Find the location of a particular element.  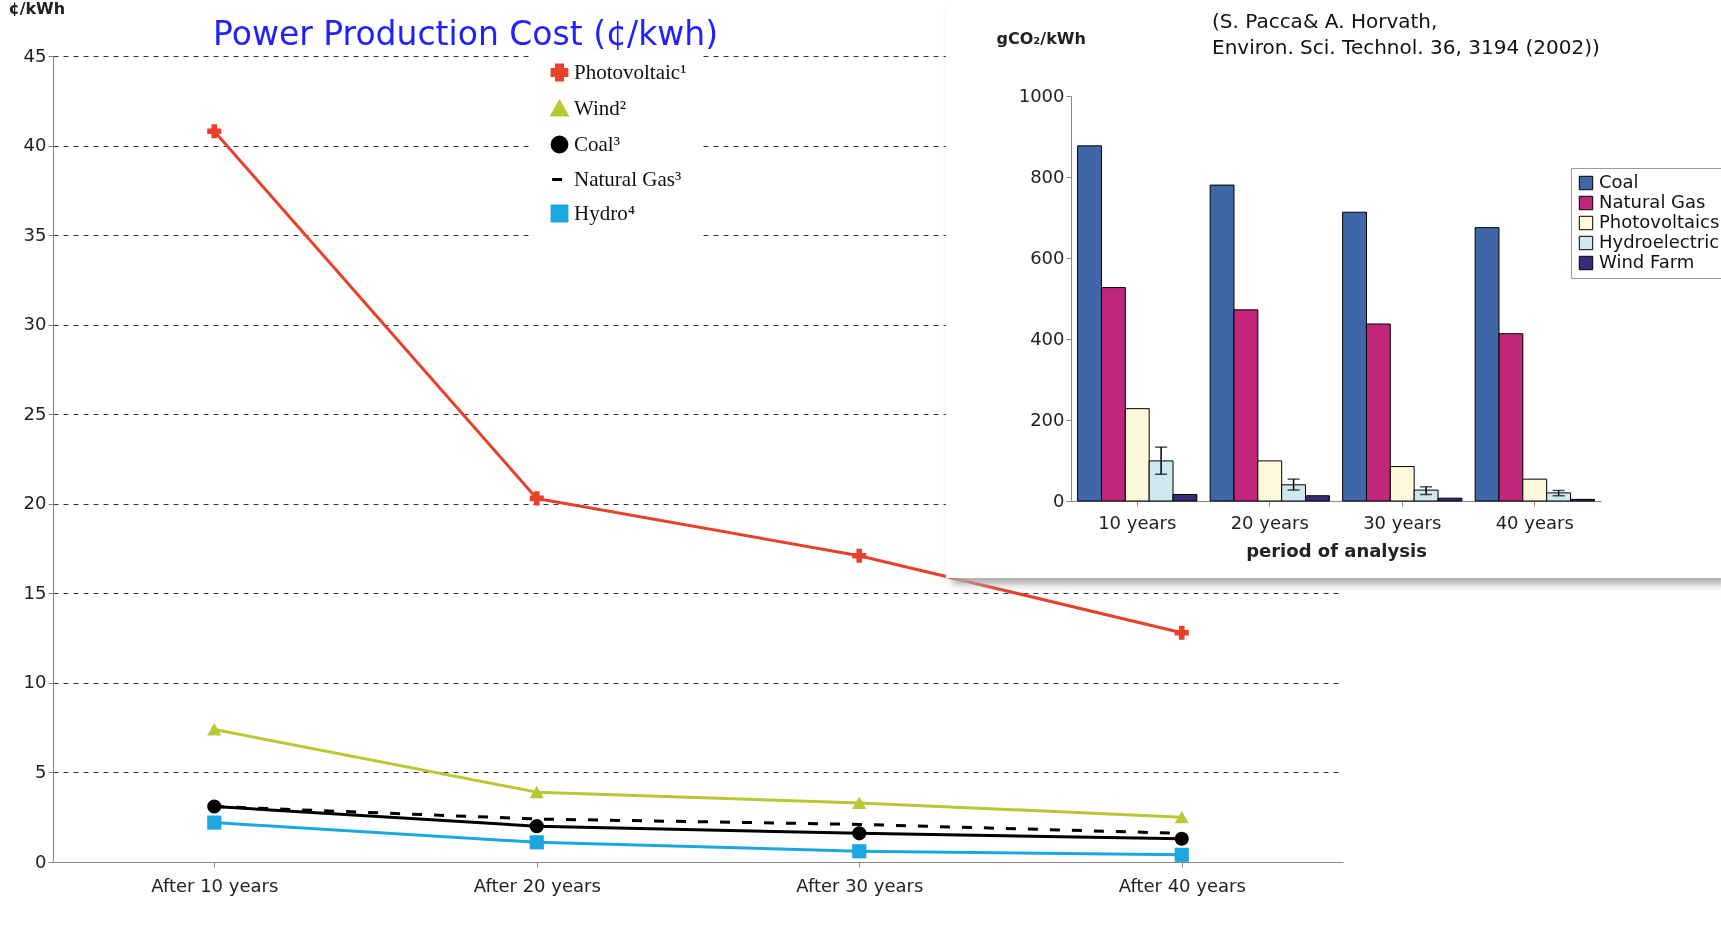

legend-label: Wind Farm is located at coordinates (1647, 261).